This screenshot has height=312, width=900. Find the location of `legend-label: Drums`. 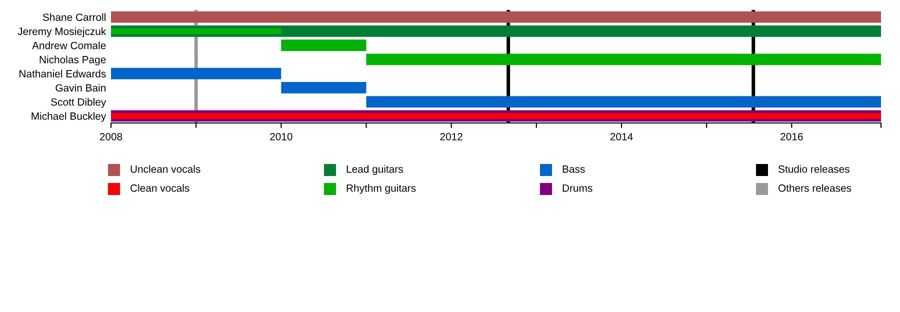

legend-label: Drums is located at coordinates (577, 188).